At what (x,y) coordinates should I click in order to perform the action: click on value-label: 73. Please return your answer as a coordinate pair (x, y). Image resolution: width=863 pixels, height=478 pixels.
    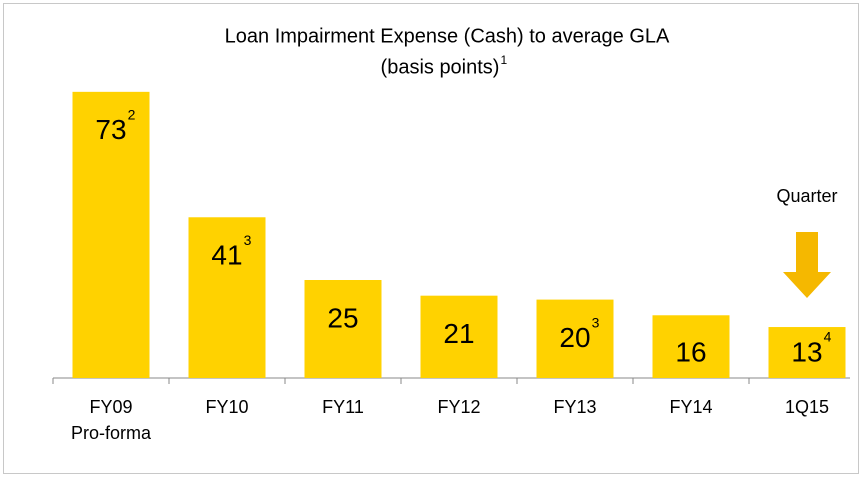
    Looking at the image, I should click on (110, 129).